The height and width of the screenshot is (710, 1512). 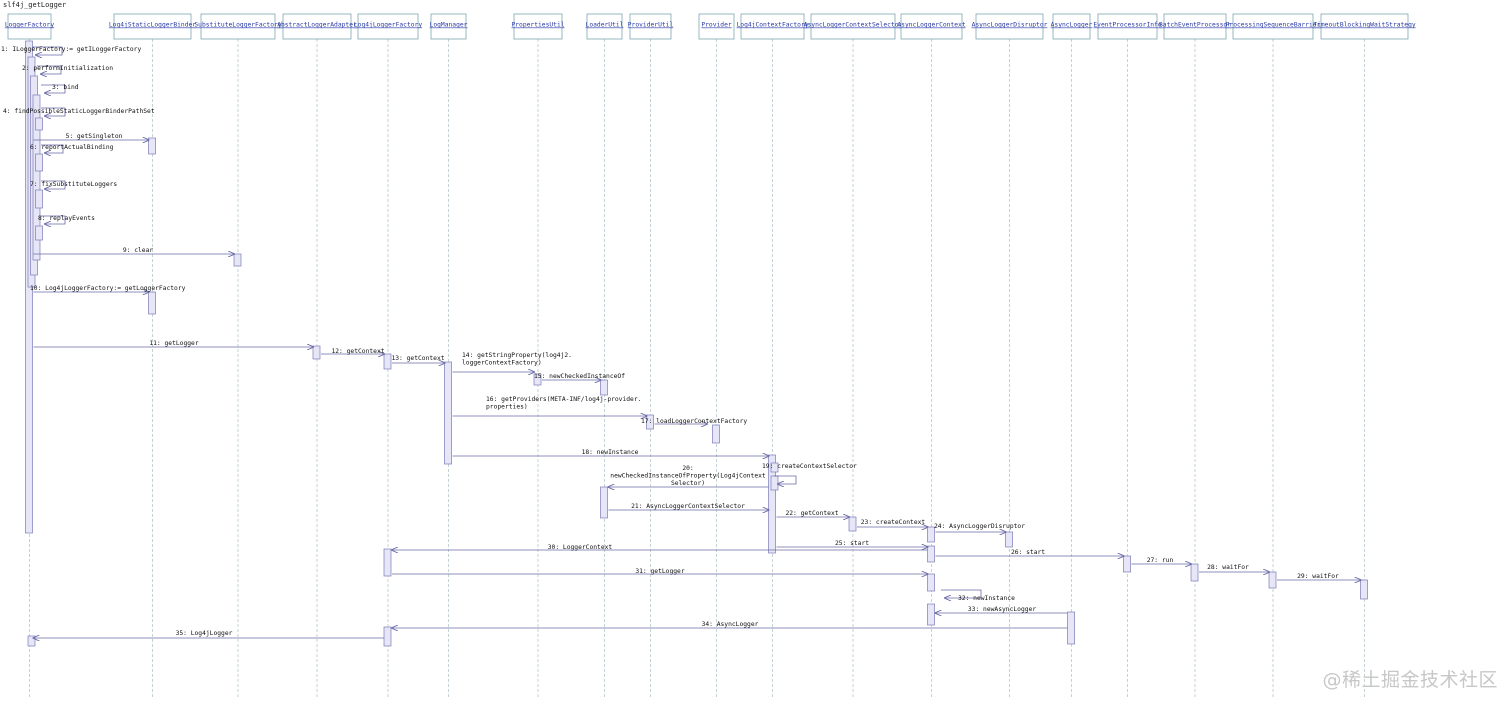 I want to click on message-25: 25: start, so click(x=852, y=543).